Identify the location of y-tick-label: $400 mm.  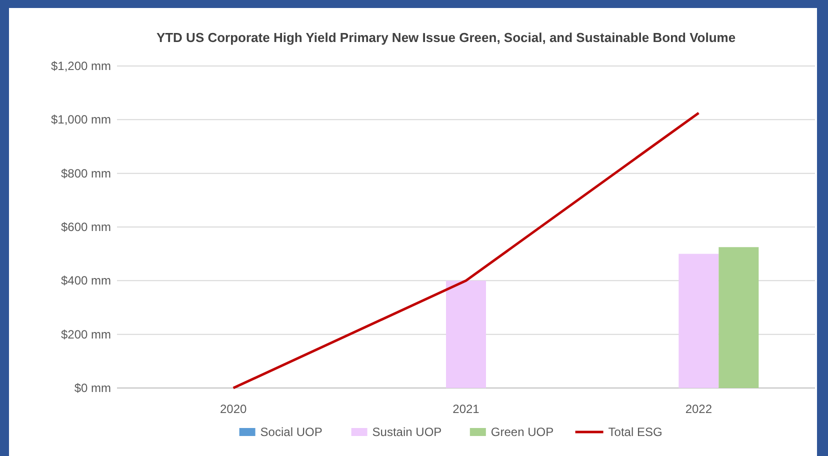
(85, 281).